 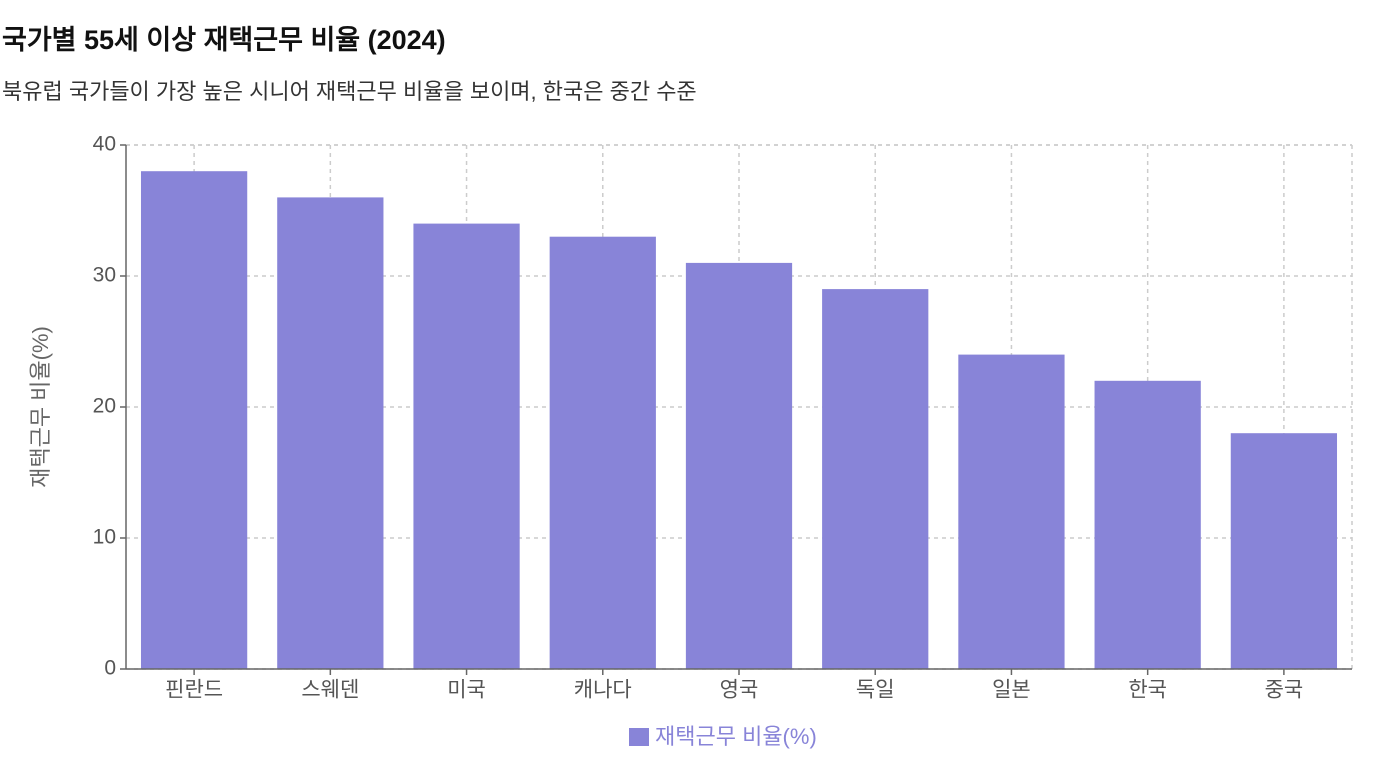 I want to click on y-tick-label: 30, so click(x=104, y=275).